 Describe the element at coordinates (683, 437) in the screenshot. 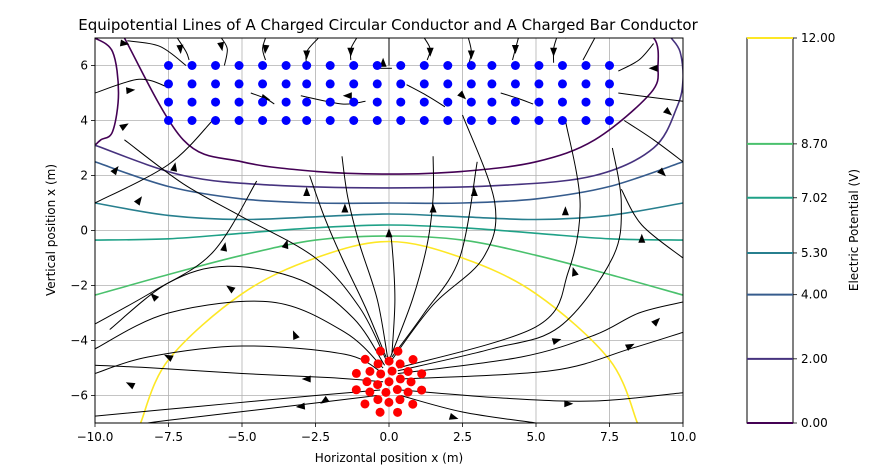

I see `x-tick-label: 10.0` at that location.